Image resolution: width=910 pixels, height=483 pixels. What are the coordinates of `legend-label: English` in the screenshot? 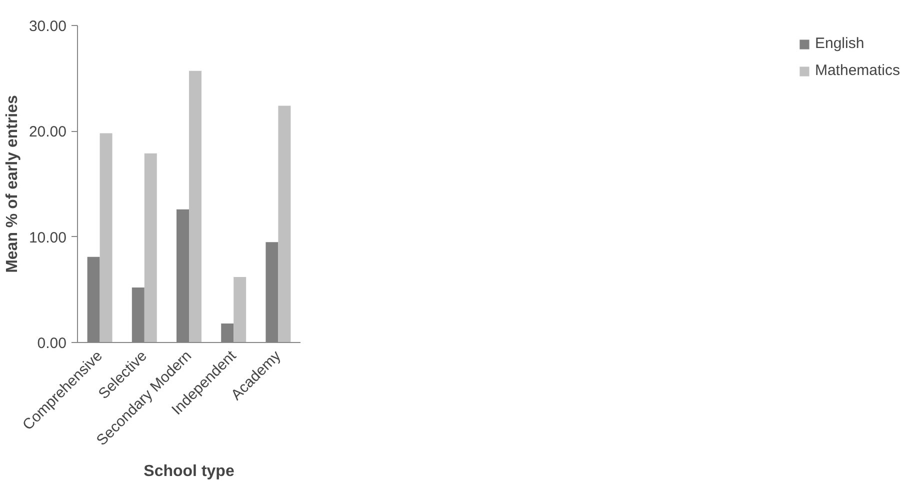 It's located at (839, 43).